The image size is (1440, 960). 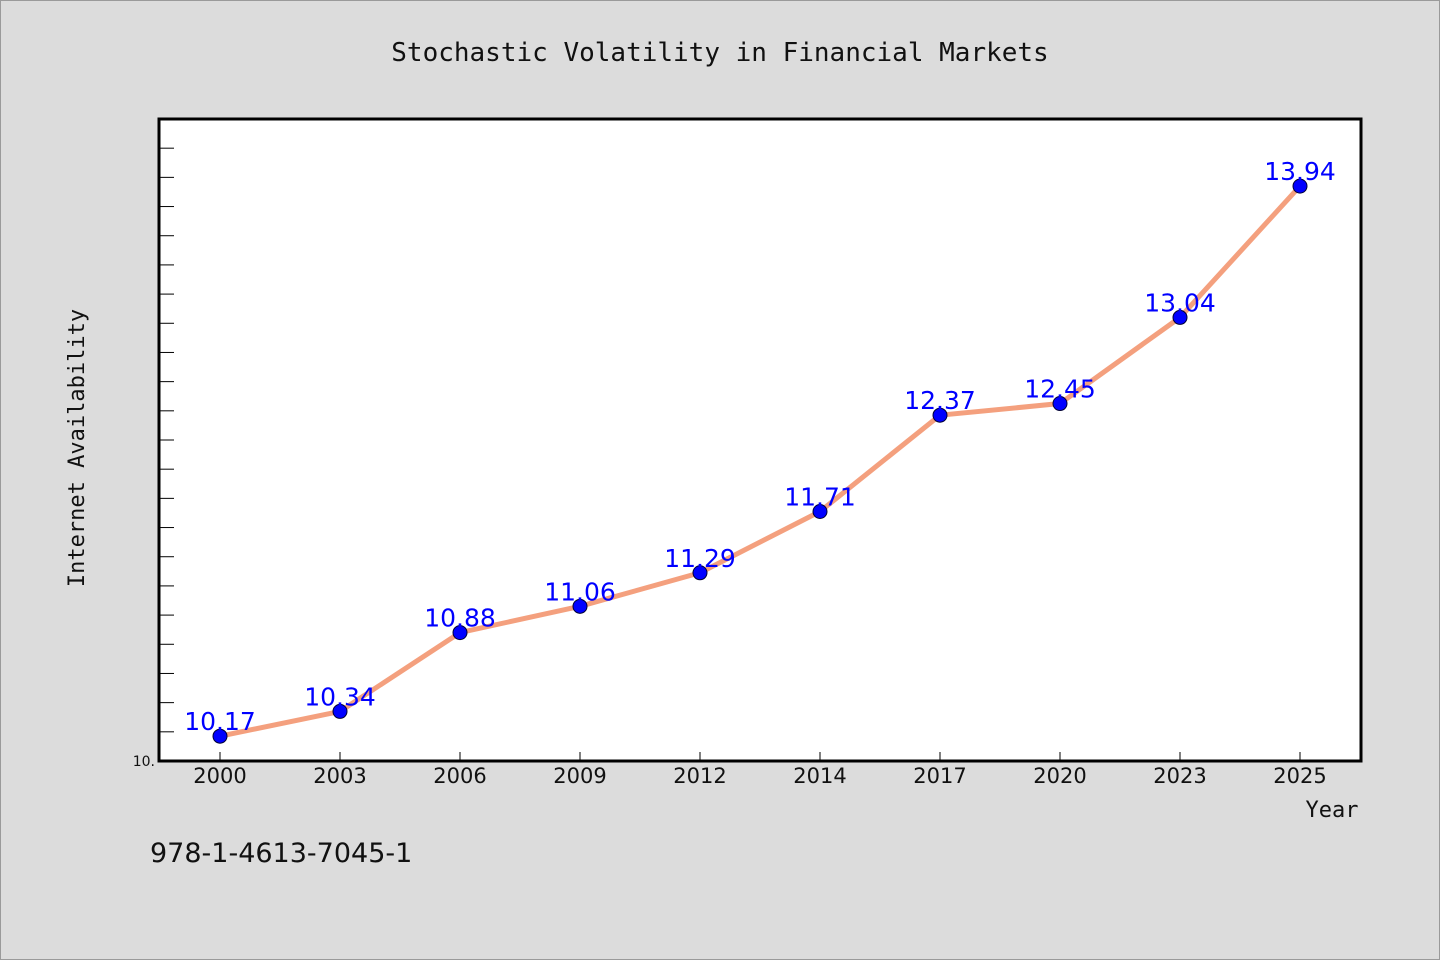 I want to click on data-point-label: 10.88, so click(x=460, y=618).